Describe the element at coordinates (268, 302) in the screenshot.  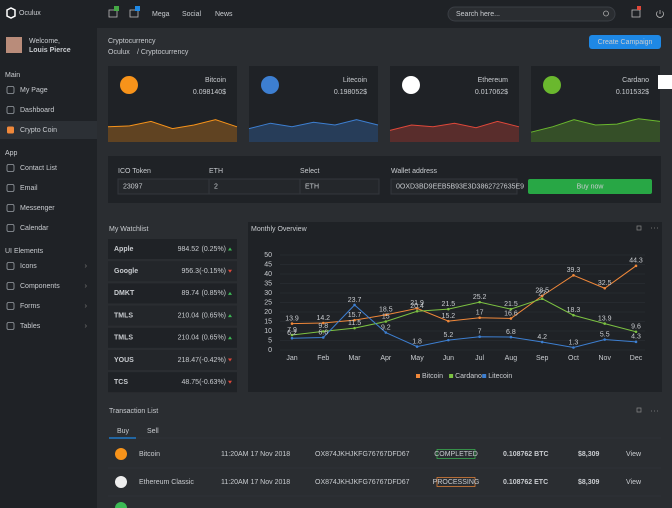
I see `y-tick-label: 25` at that location.